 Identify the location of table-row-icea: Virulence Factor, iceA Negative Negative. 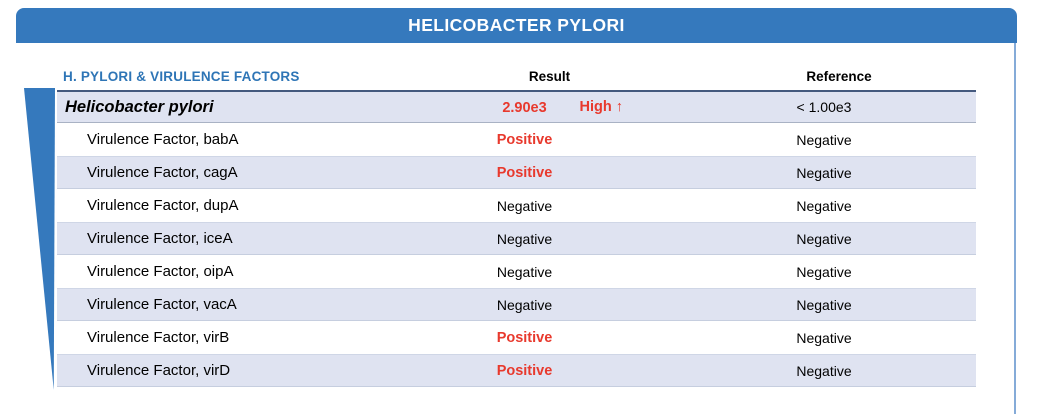
(516, 238).